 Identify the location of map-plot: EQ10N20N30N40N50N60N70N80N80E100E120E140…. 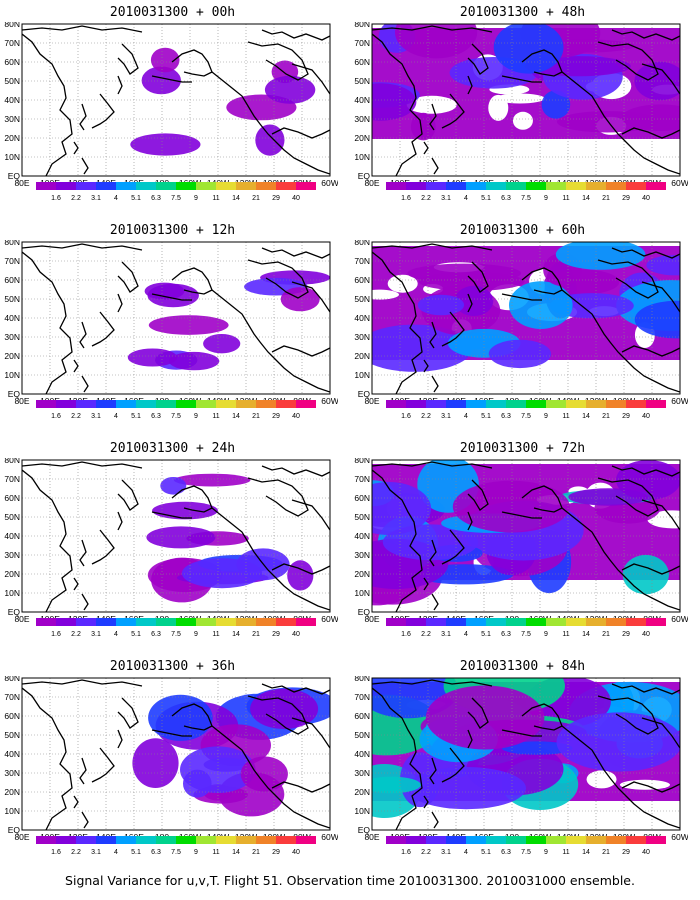
(171, 105).